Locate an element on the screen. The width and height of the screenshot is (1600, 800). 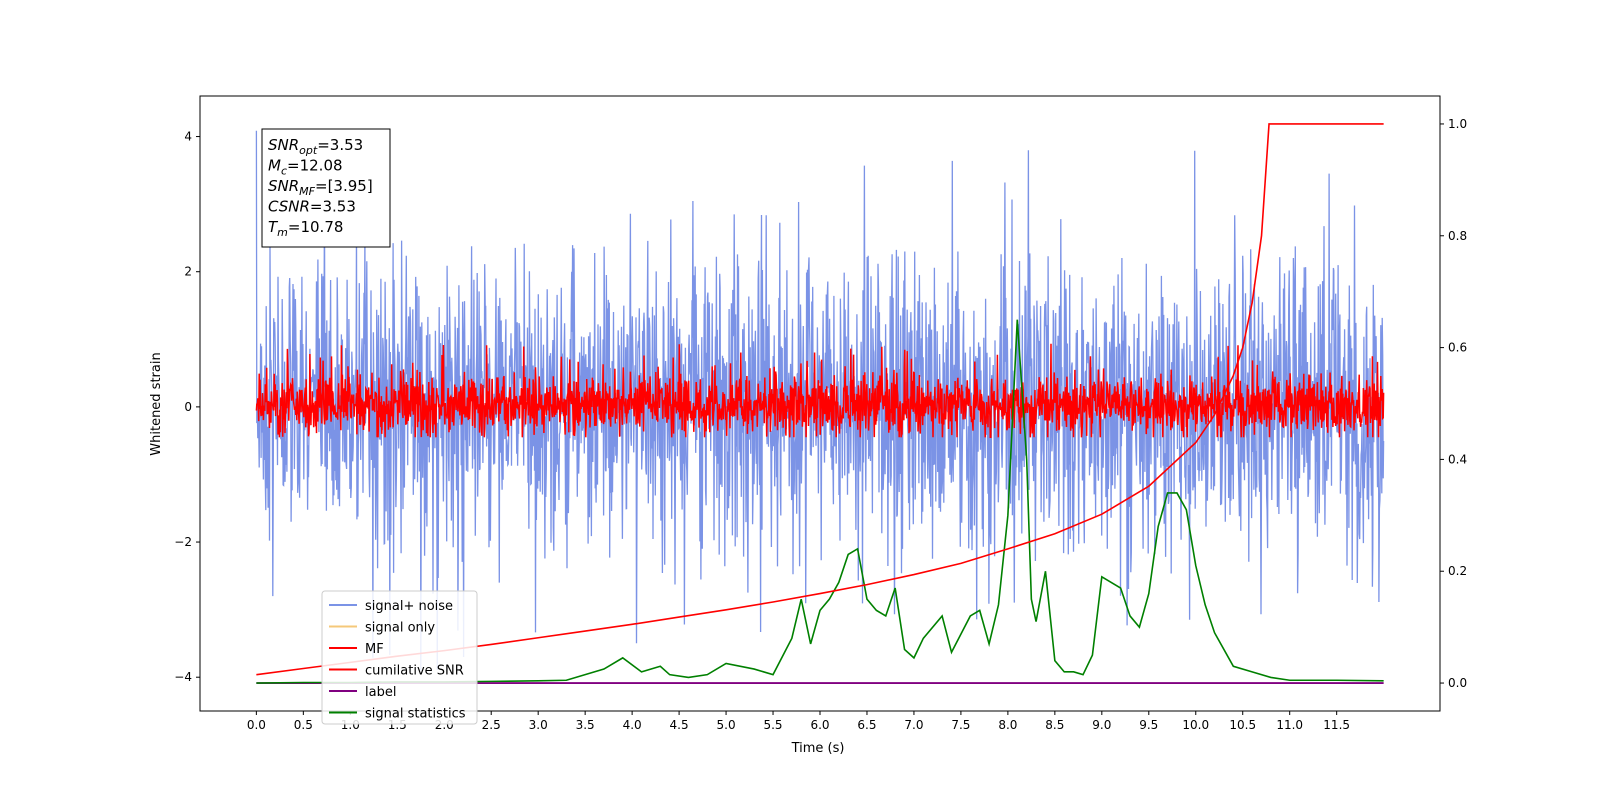
x-tick-label: 0.5 is located at coordinates (303, 725).